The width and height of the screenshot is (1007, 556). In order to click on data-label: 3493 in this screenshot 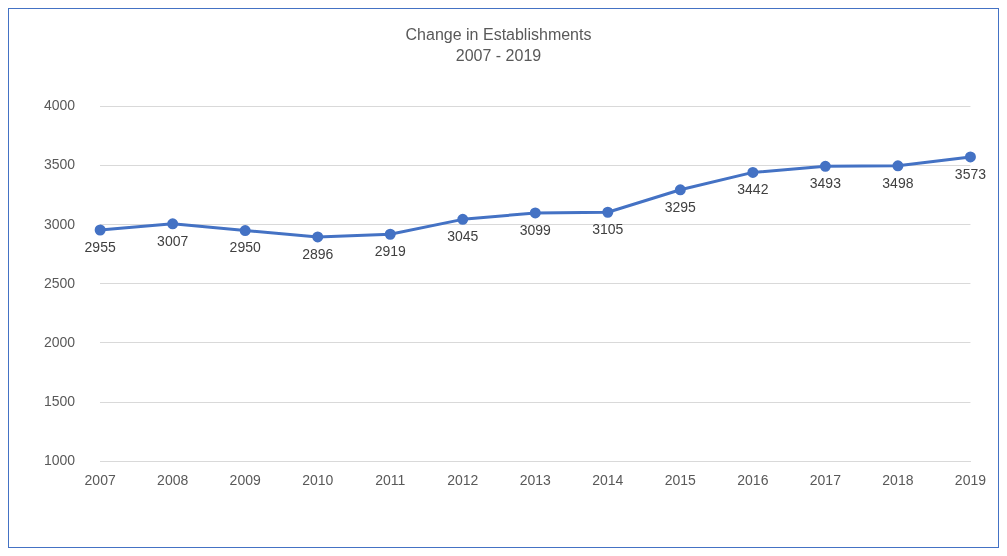, I will do `click(825, 183)`.